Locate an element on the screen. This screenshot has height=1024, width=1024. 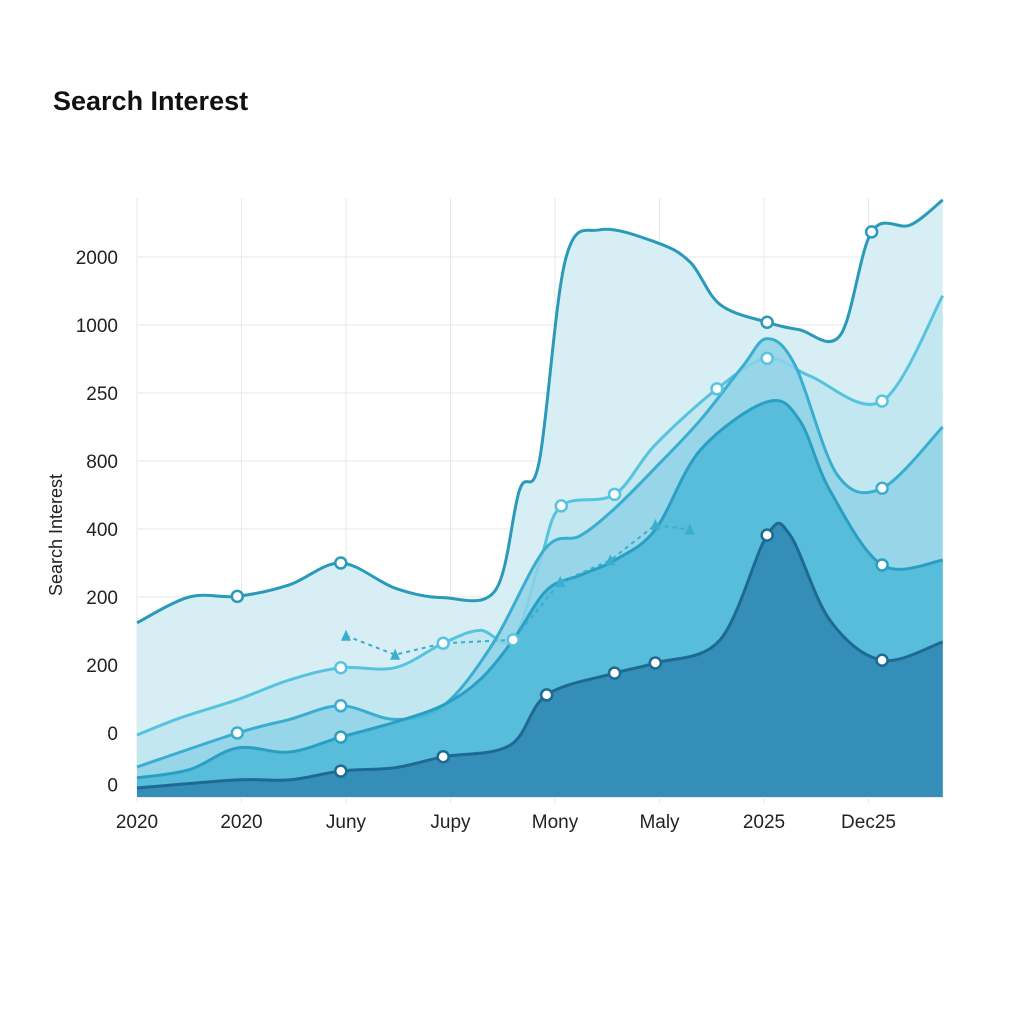
dashed-line is located at coordinates (517, 589).